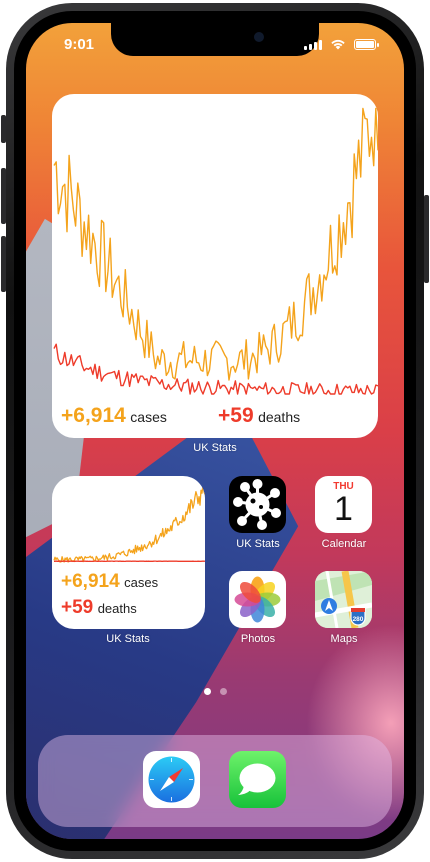 The image size is (430, 862). What do you see at coordinates (313, 44) in the screenshot?
I see `signal-icon` at bounding box center [313, 44].